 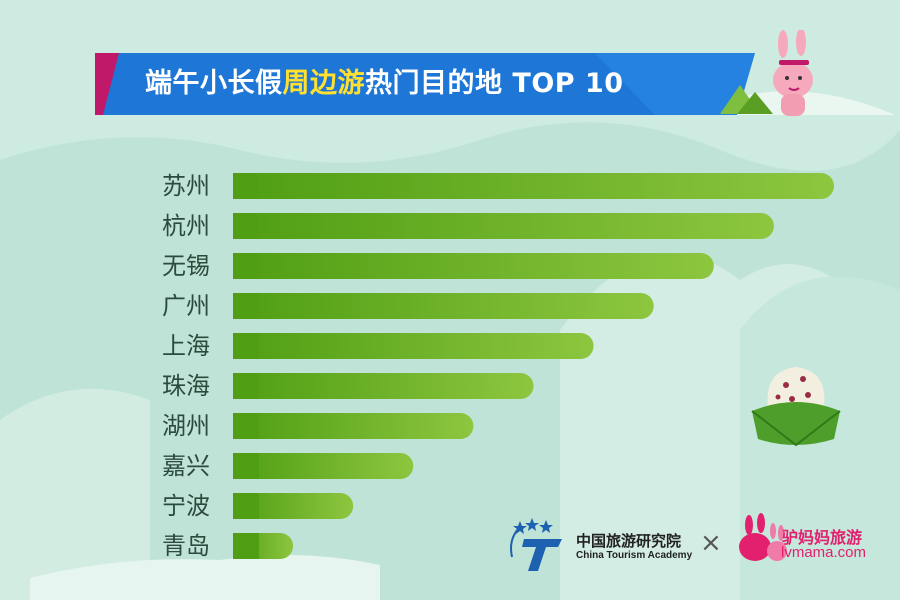 I want to click on bar-2-base, so click(x=246, y=226).